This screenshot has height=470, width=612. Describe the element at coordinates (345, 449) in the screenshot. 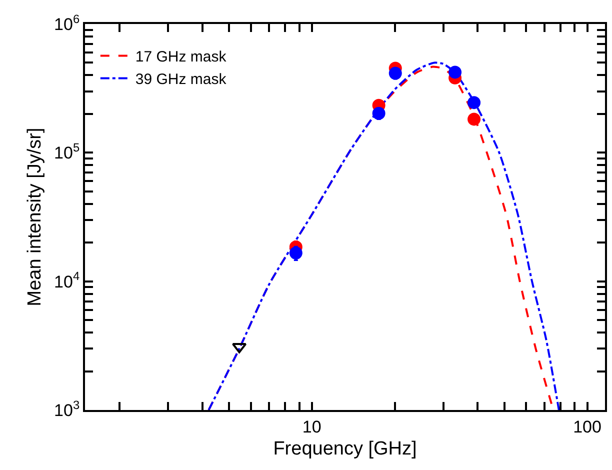

I see `x-axis-title: Frequency [GHz]` at that location.